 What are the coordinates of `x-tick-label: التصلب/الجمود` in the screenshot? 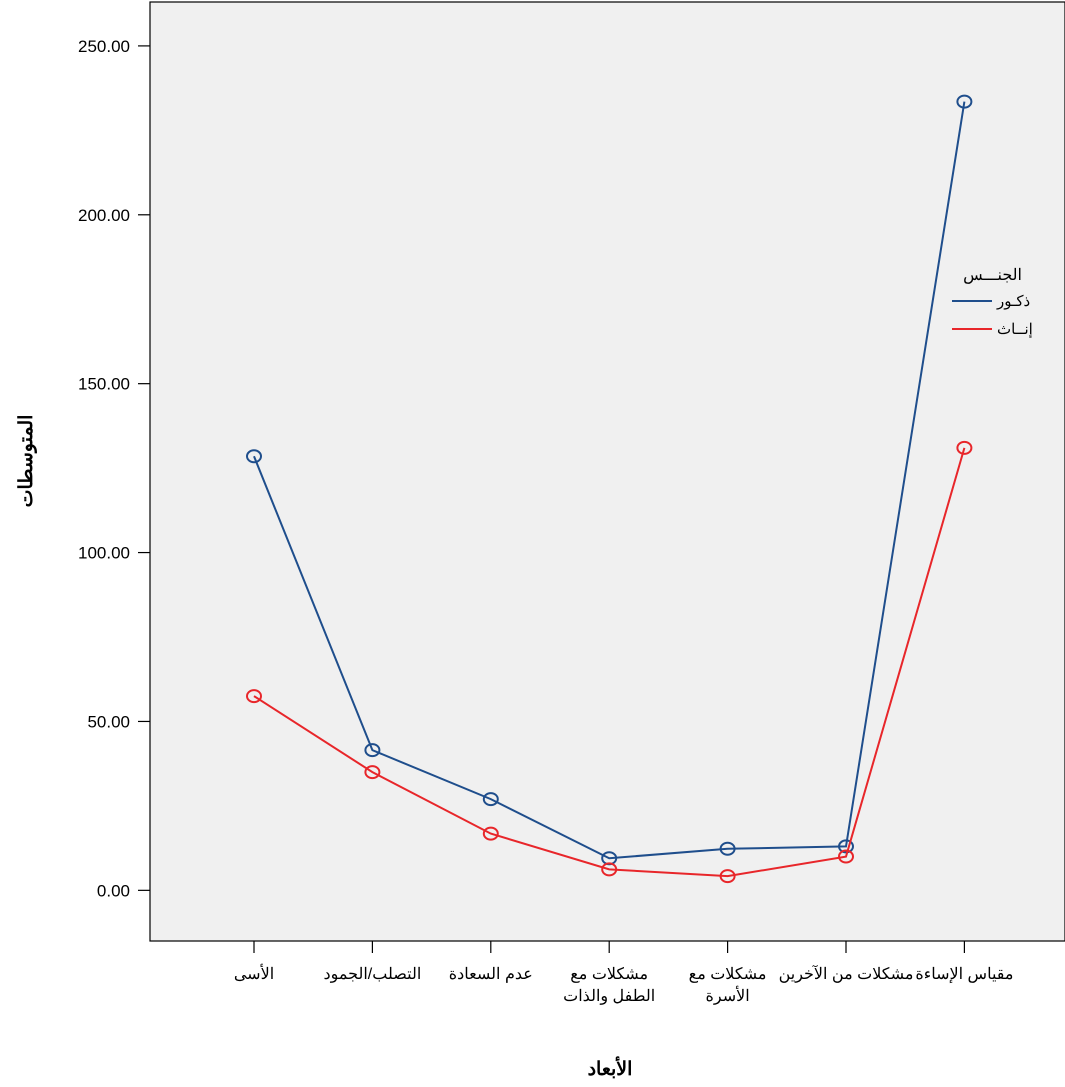 It's located at (373, 974).